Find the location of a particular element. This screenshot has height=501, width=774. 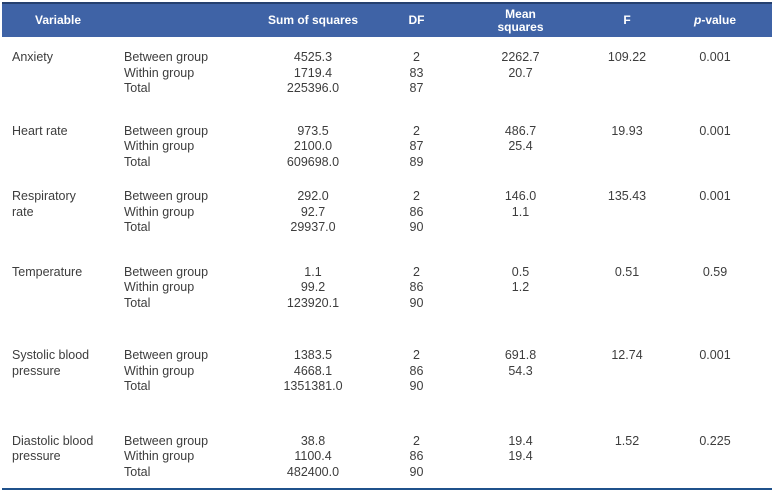

ss-within: 2100.0 is located at coordinates (313, 146).